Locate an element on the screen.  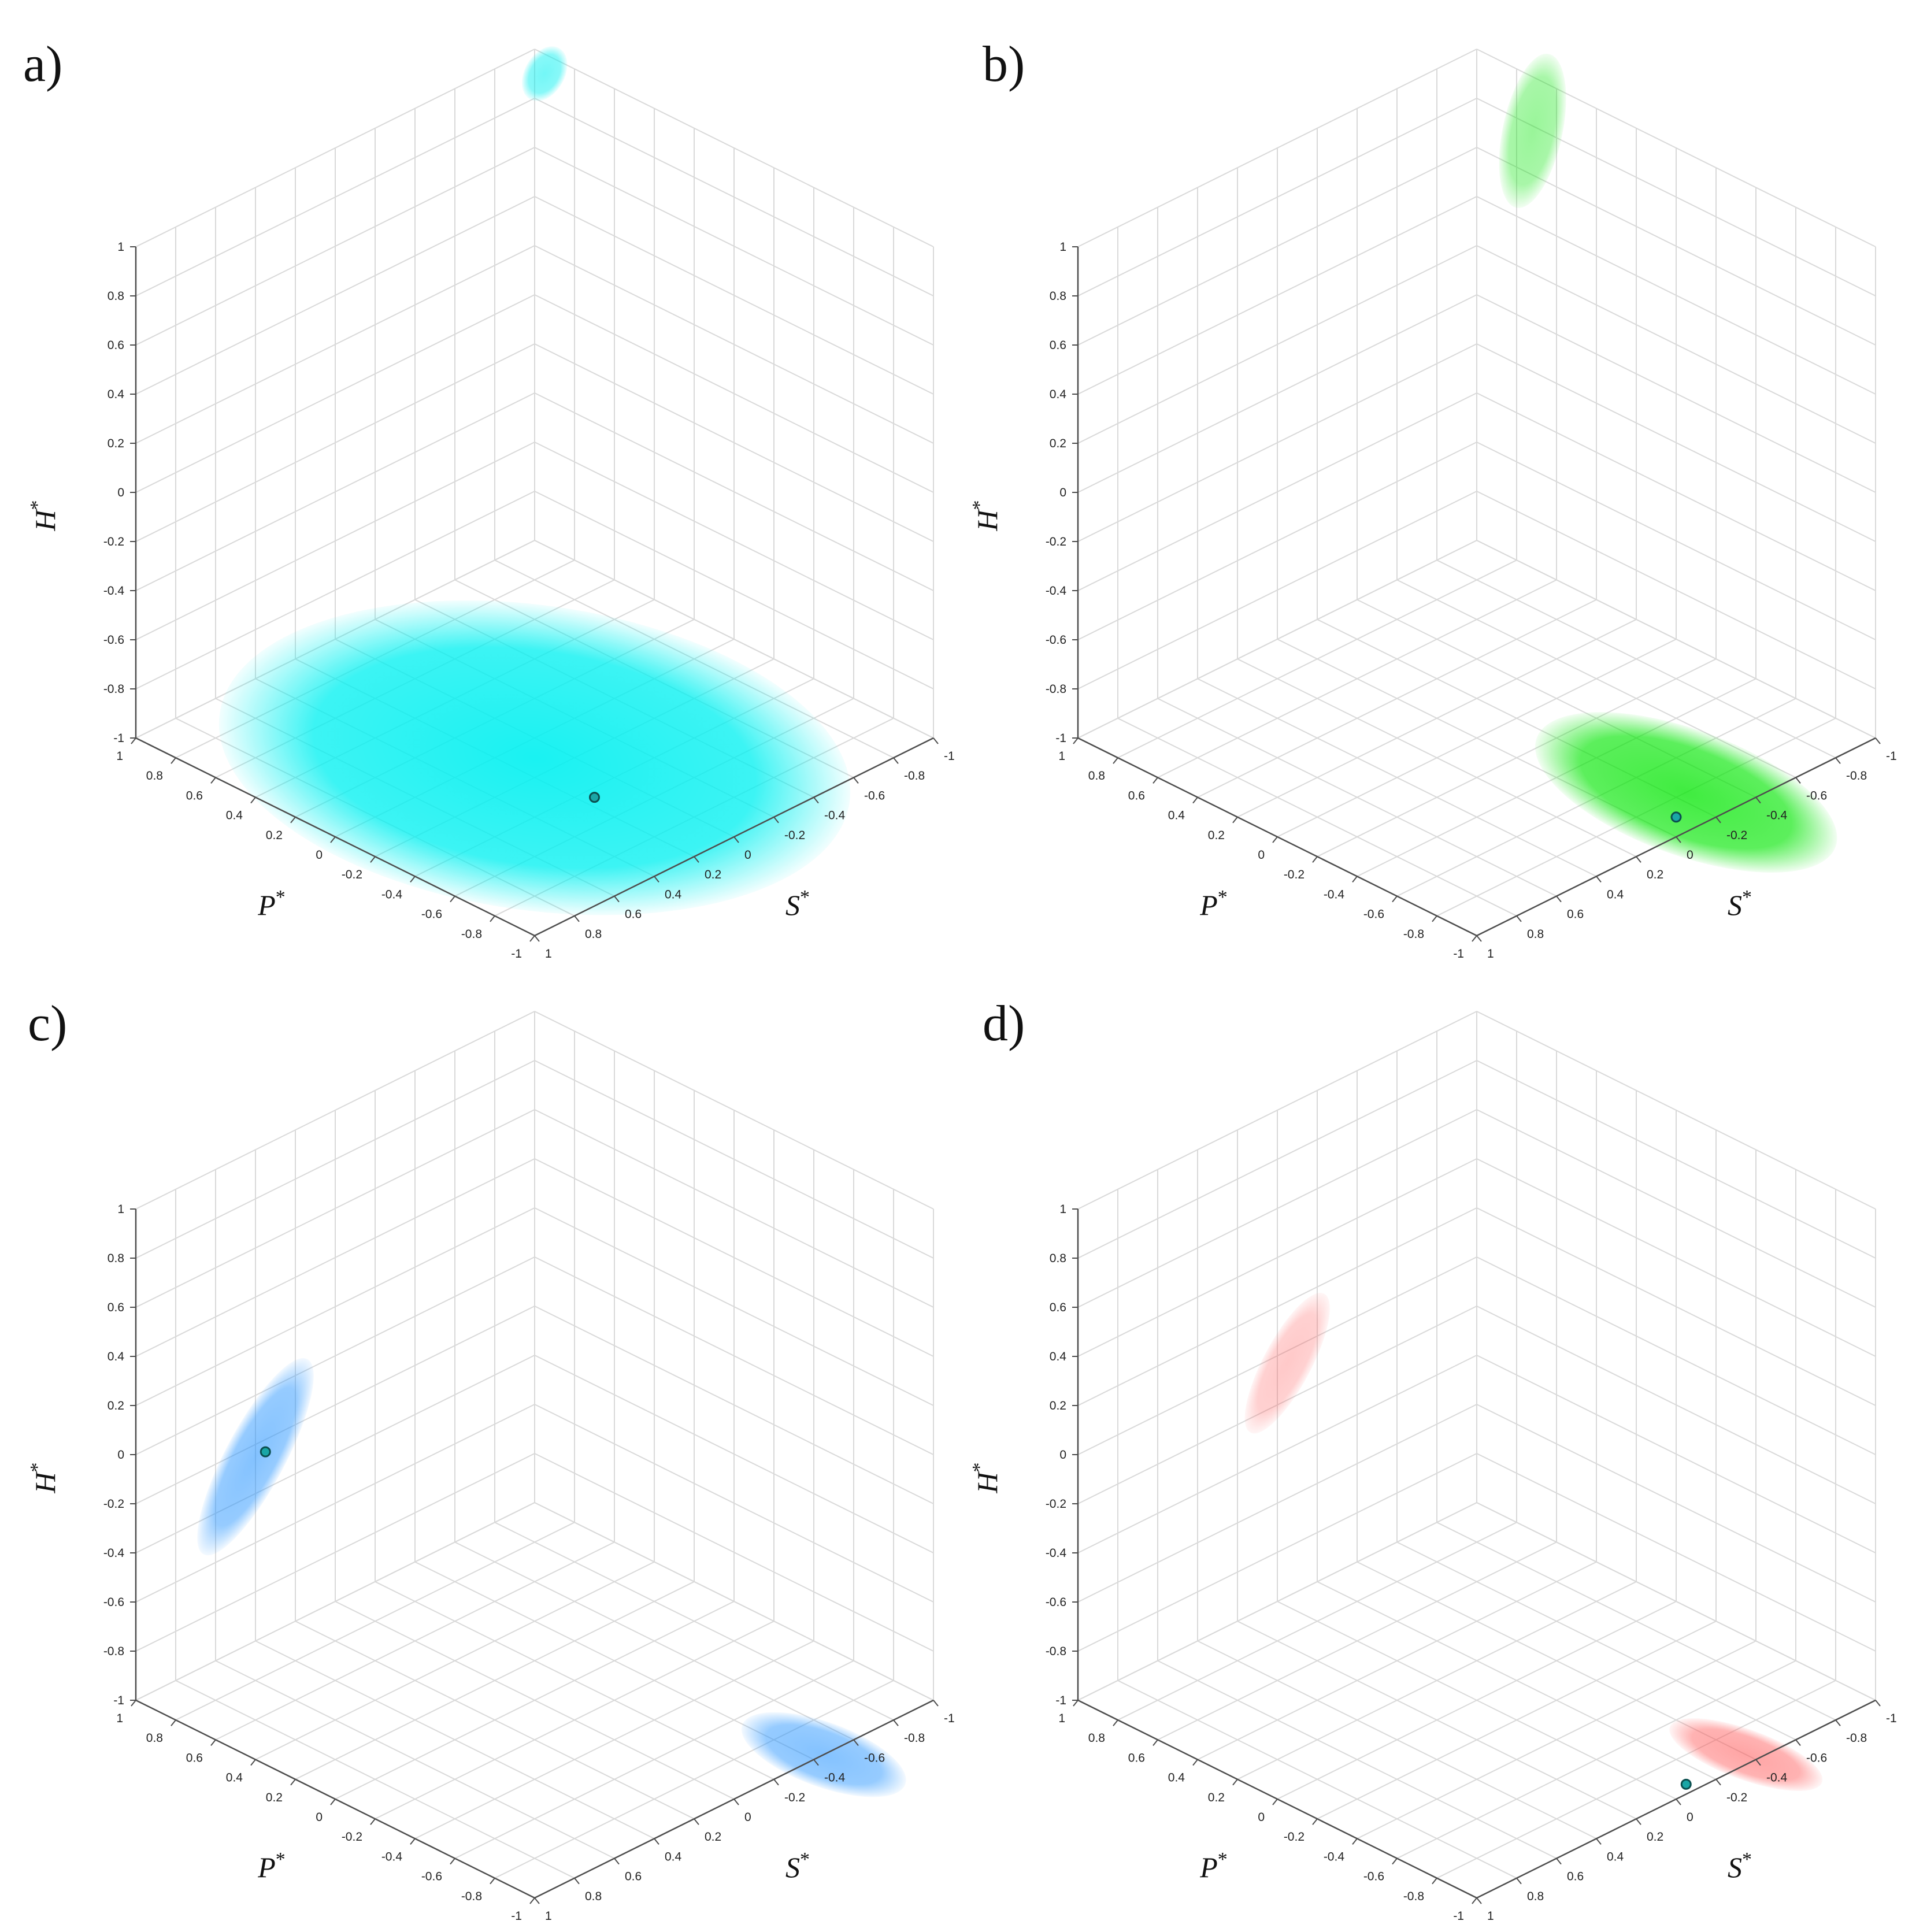
p-tick-label: 0.6 is located at coordinates (194, 795).